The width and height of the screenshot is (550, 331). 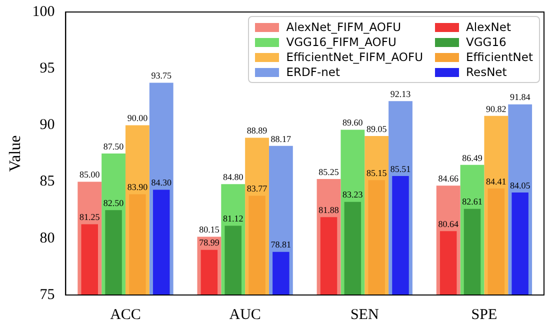 I want to click on data-label: 83.77, so click(x=257, y=189).